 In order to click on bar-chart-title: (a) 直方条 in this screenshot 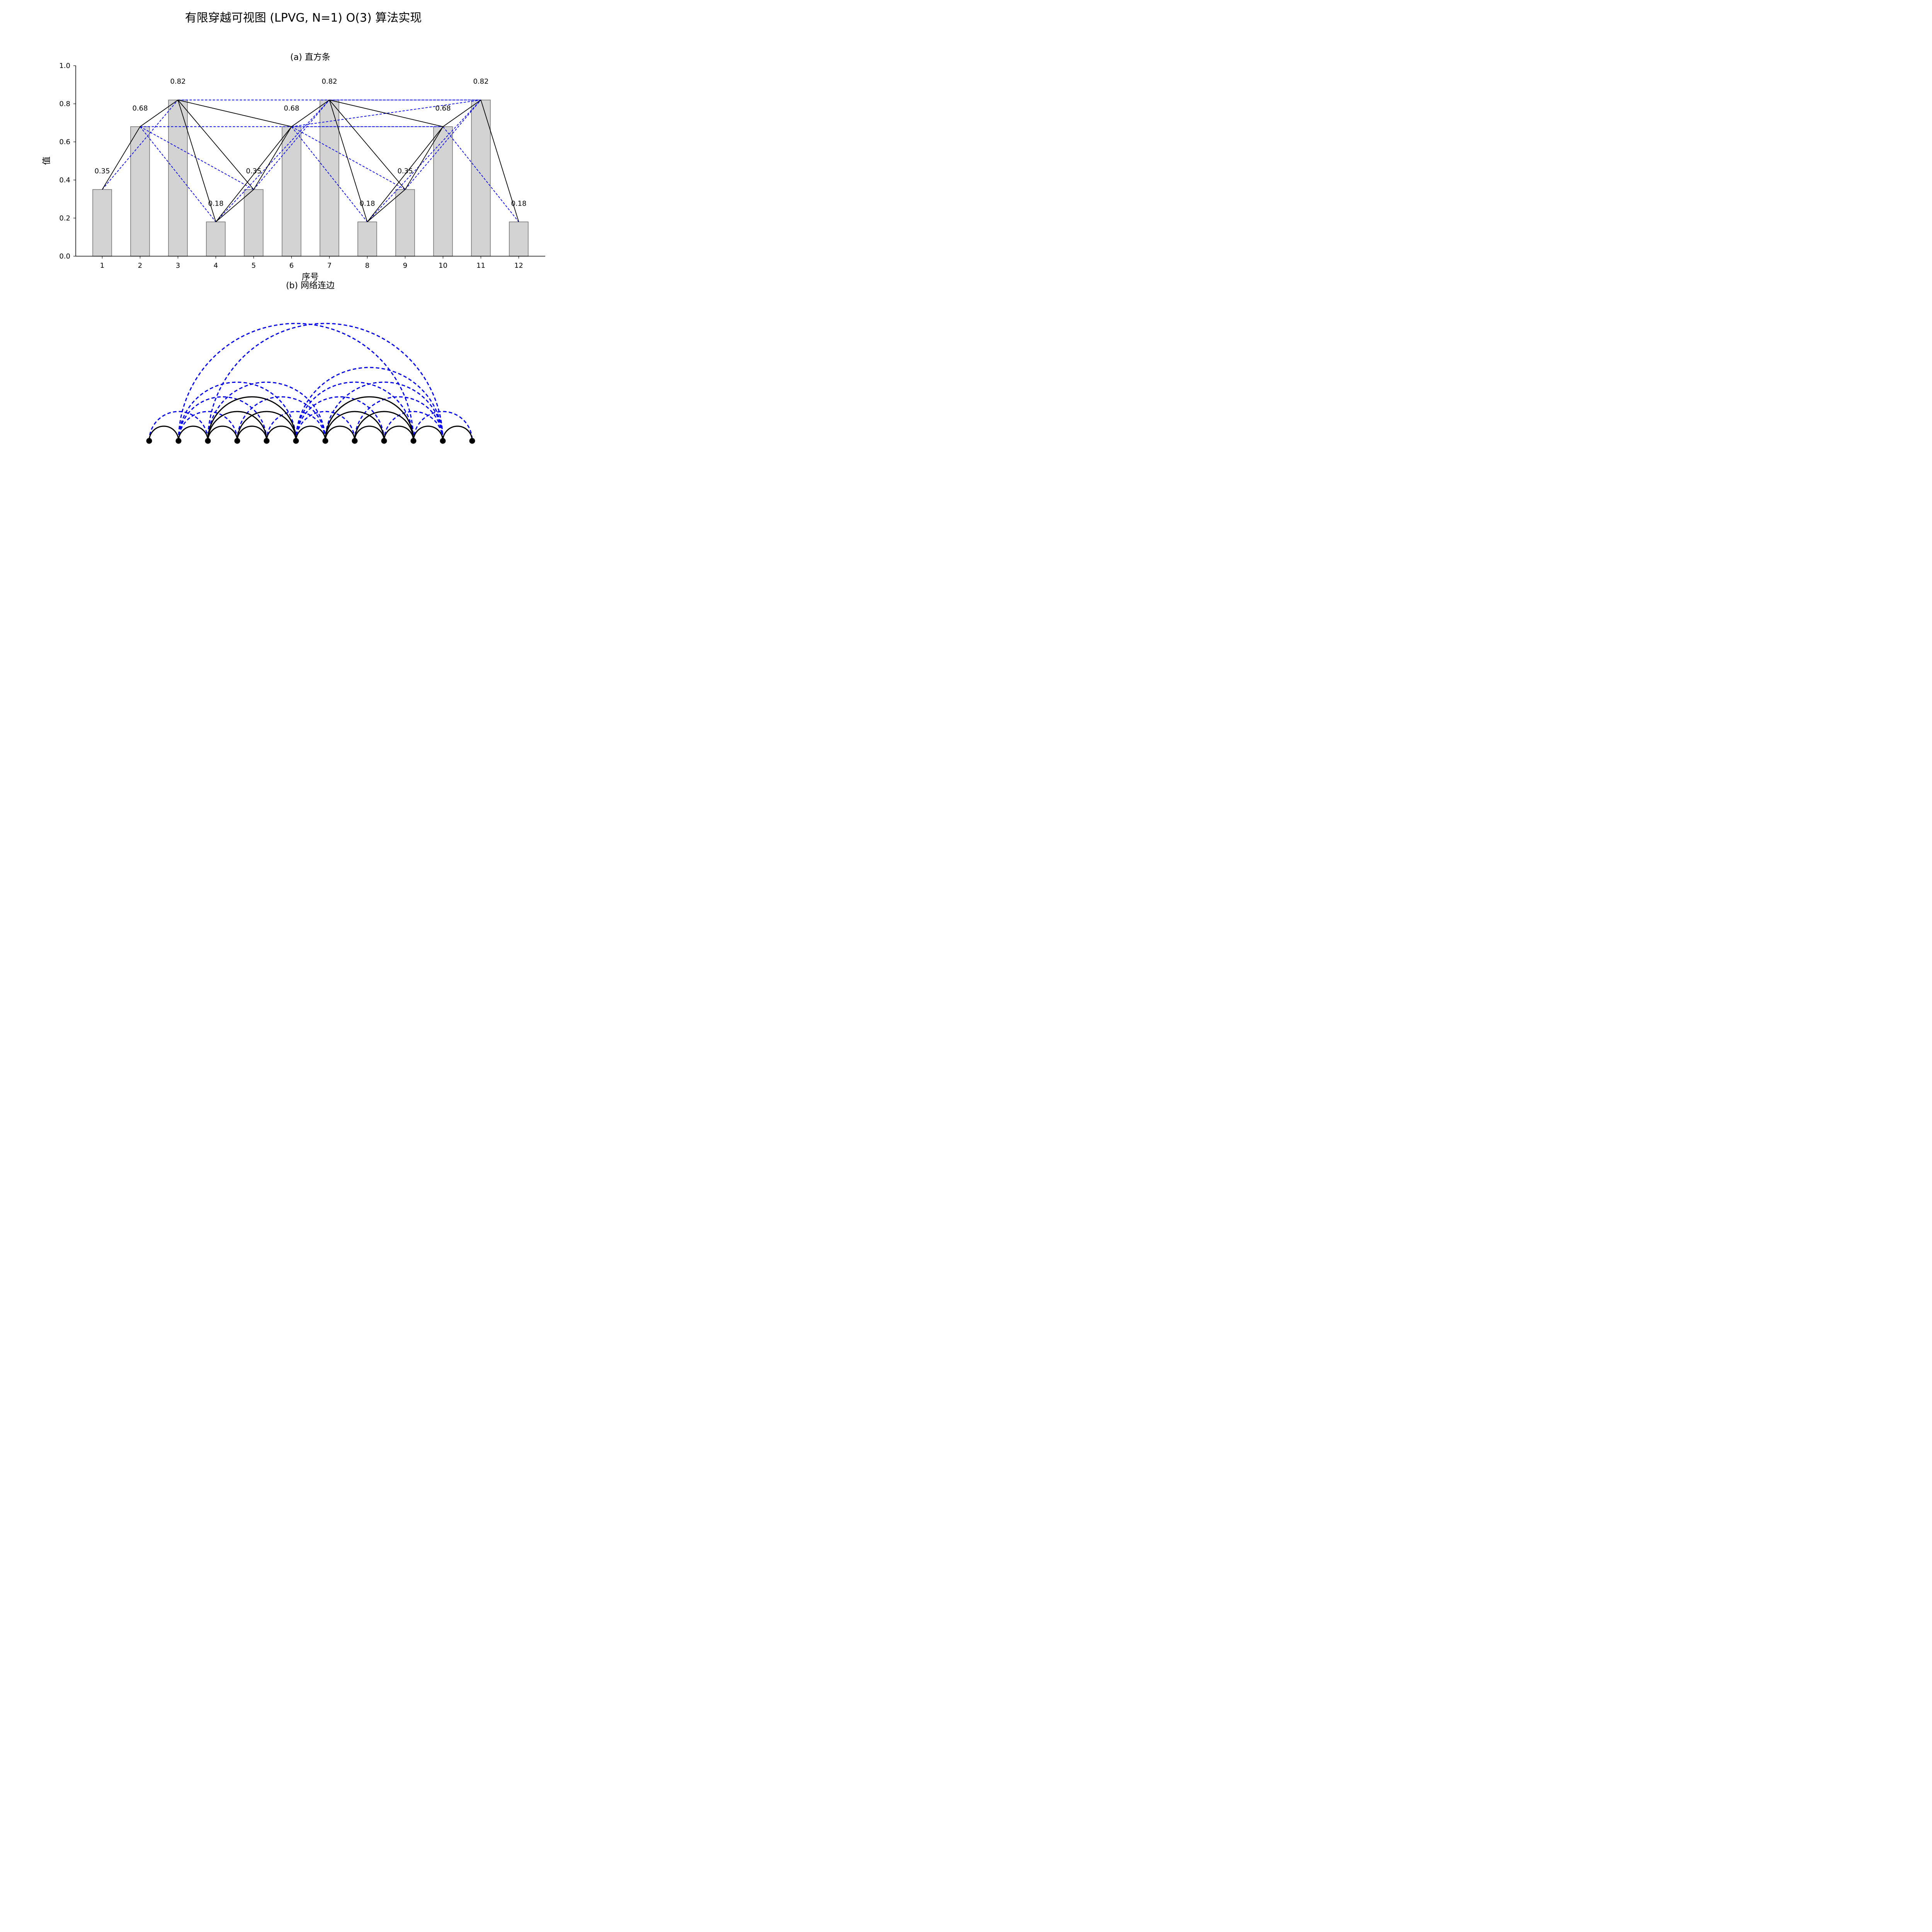, I will do `click(310, 58)`.